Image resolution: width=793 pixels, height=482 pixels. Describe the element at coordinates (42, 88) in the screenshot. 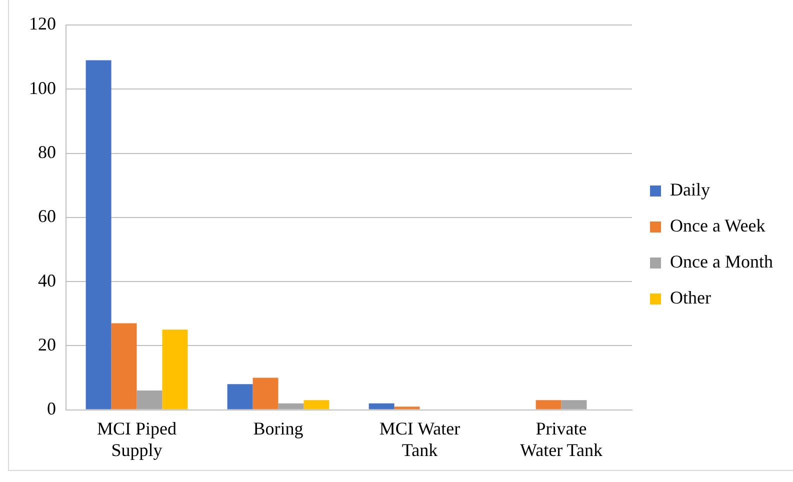

I see `y-tick-label: 100` at that location.